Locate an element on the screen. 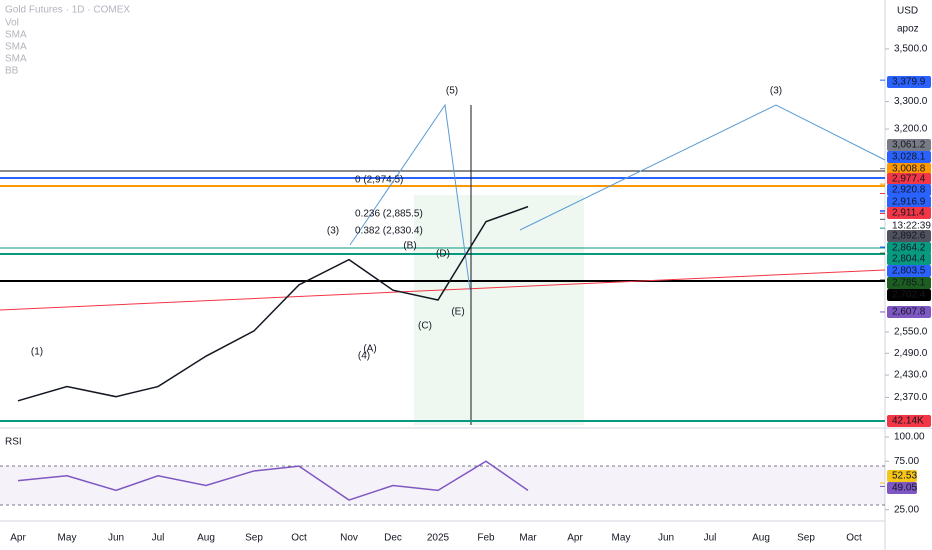 The height and width of the screenshot is (550, 932). wave-label: (A) is located at coordinates (369, 349).